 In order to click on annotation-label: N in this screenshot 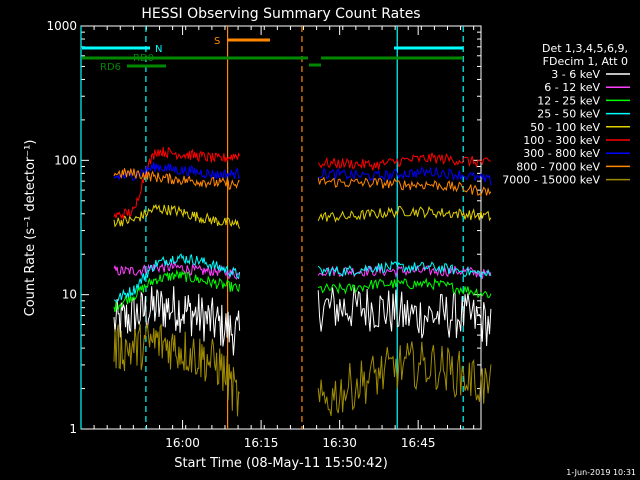, I will do `click(158, 49)`.